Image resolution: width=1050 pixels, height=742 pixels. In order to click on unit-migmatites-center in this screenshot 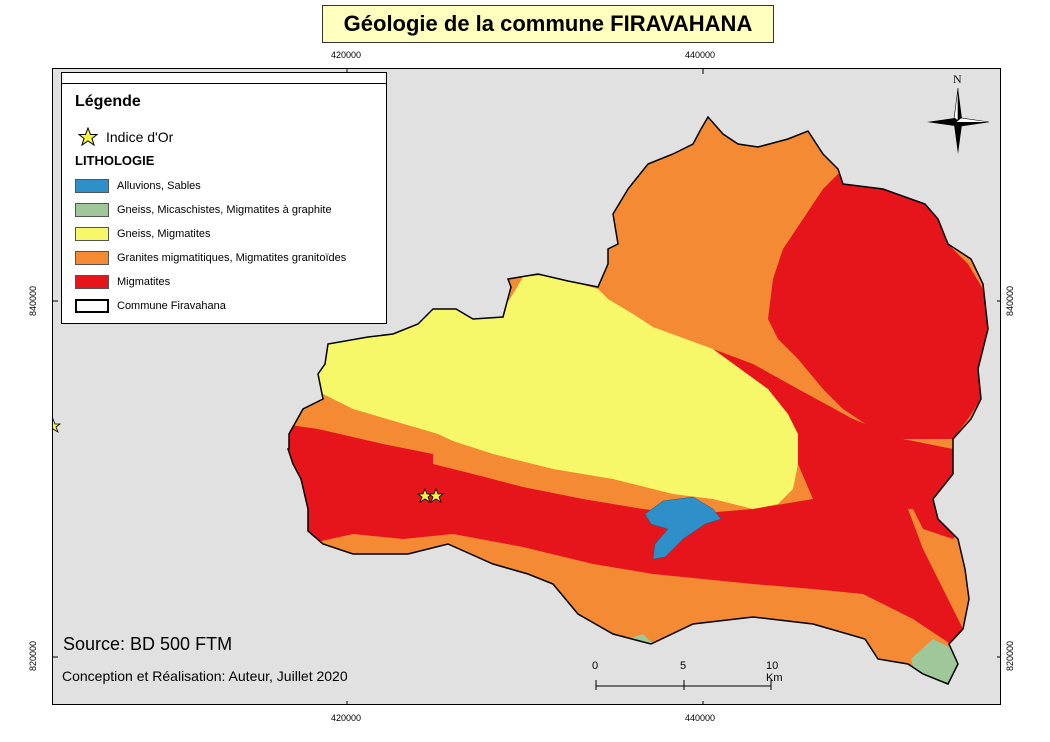, I will do `click(835, 424)`.